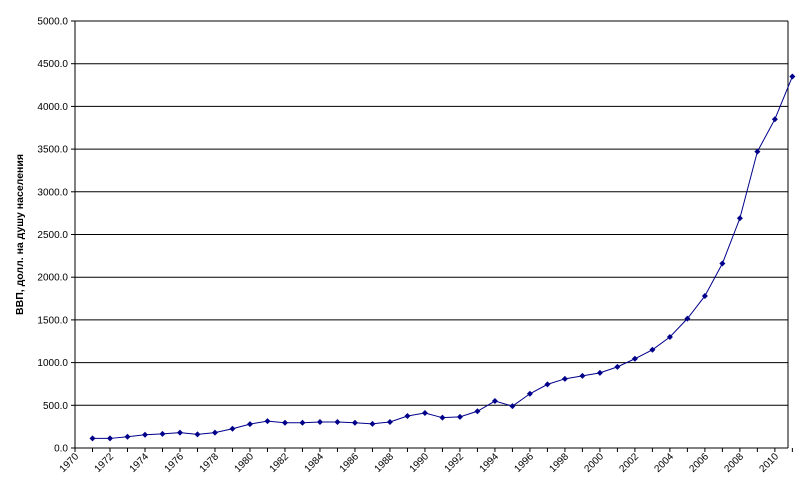 This screenshot has width=800, height=503. What do you see at coordinates (665, 463) in the screenshot?
I see `x-tick-label: 2004` at bounding box center [665, 463].